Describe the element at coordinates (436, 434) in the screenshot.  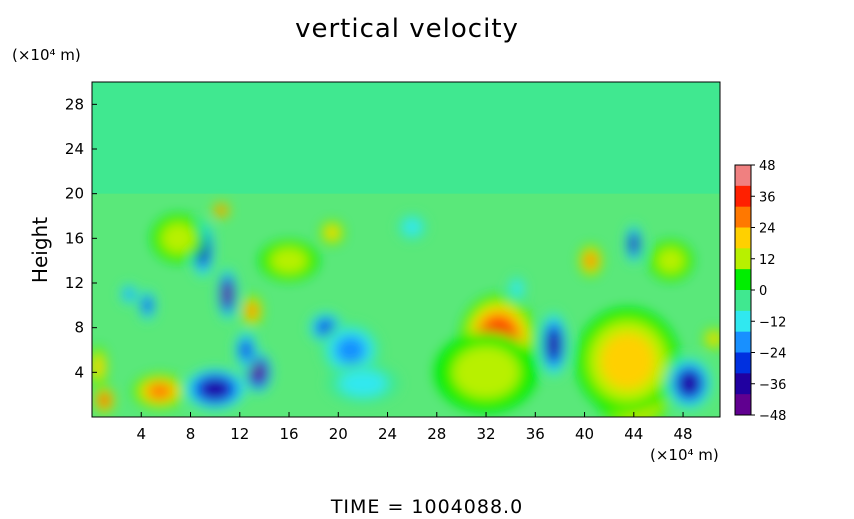
I see `x-tick-label-28: 28` at that location.